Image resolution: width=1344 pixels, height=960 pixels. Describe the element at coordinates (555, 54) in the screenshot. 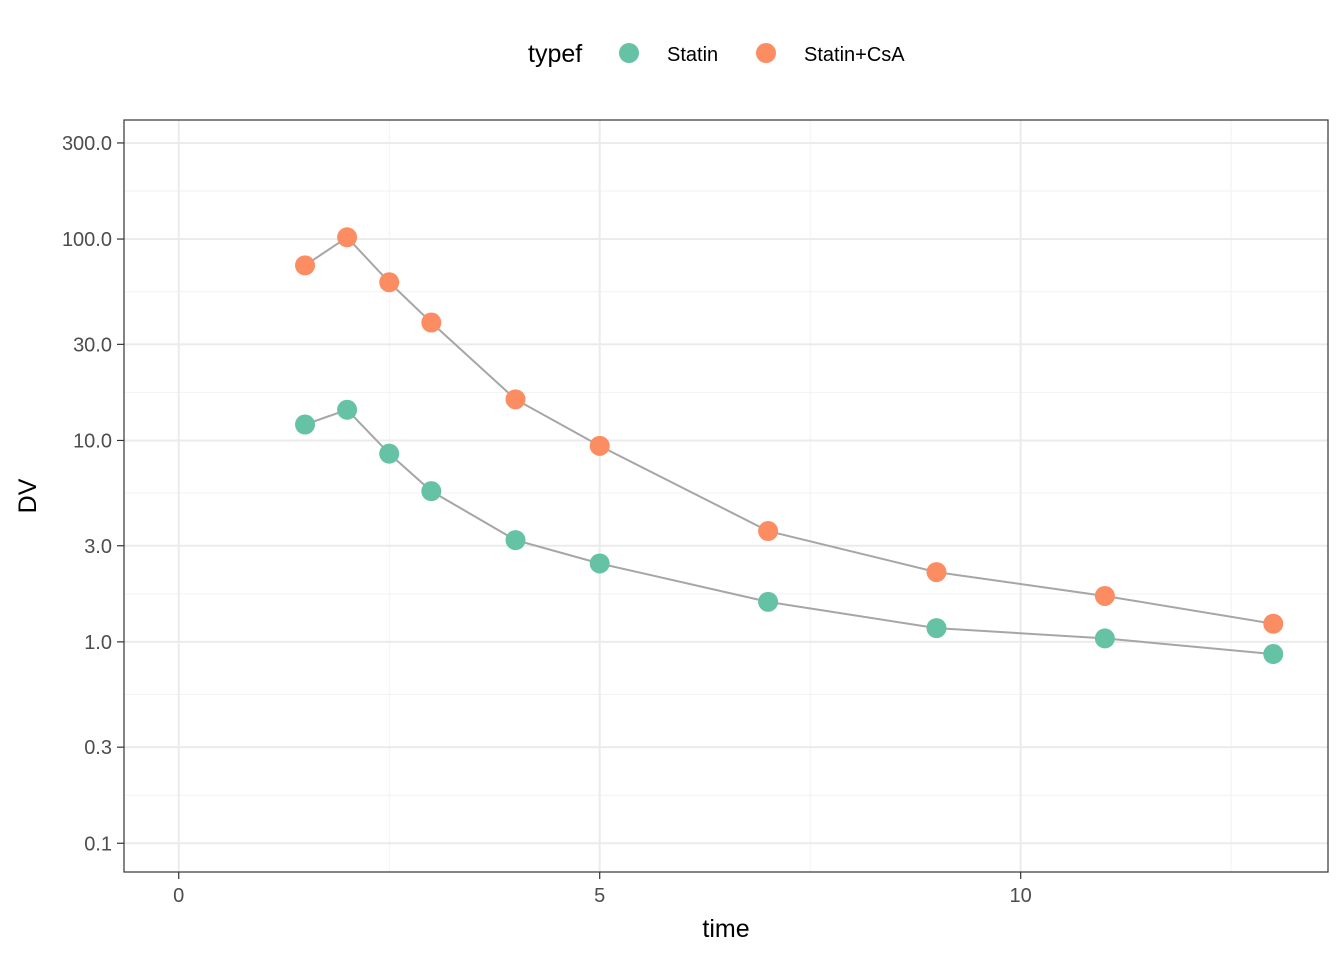

I see `legend-title: typef` at that location.